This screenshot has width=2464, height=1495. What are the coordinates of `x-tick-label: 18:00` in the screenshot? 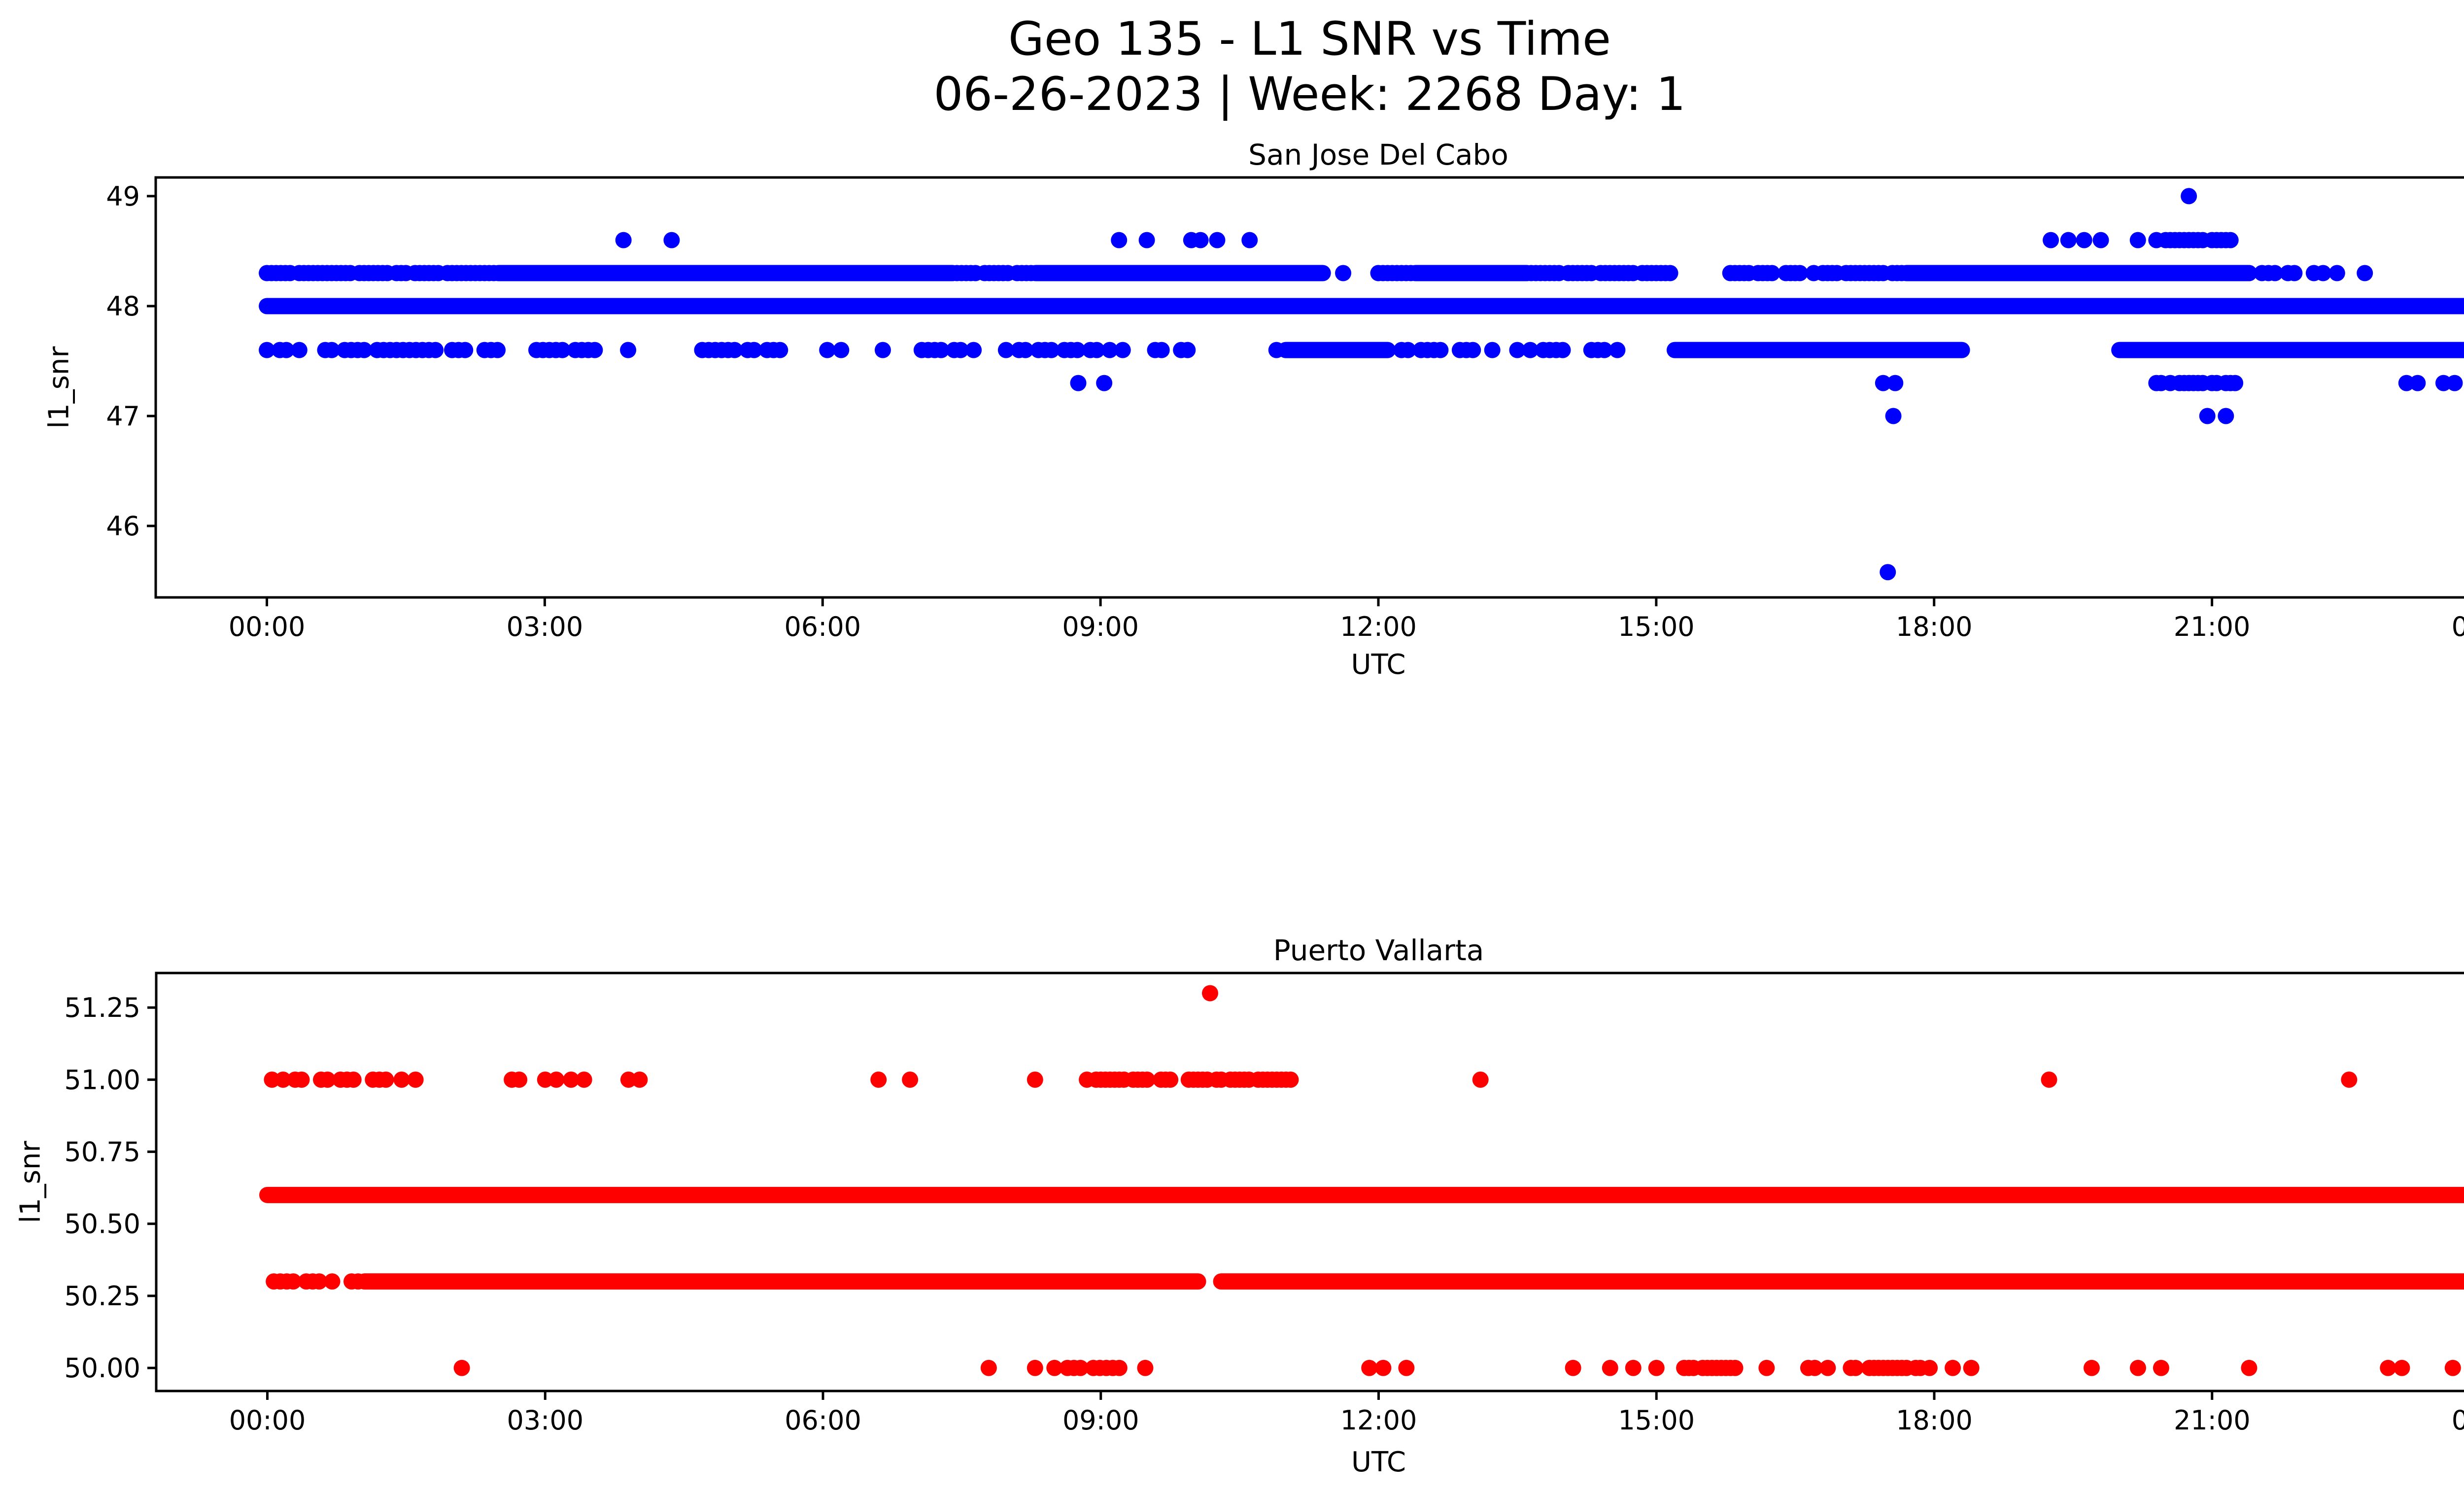 It's located at (1934, 626).